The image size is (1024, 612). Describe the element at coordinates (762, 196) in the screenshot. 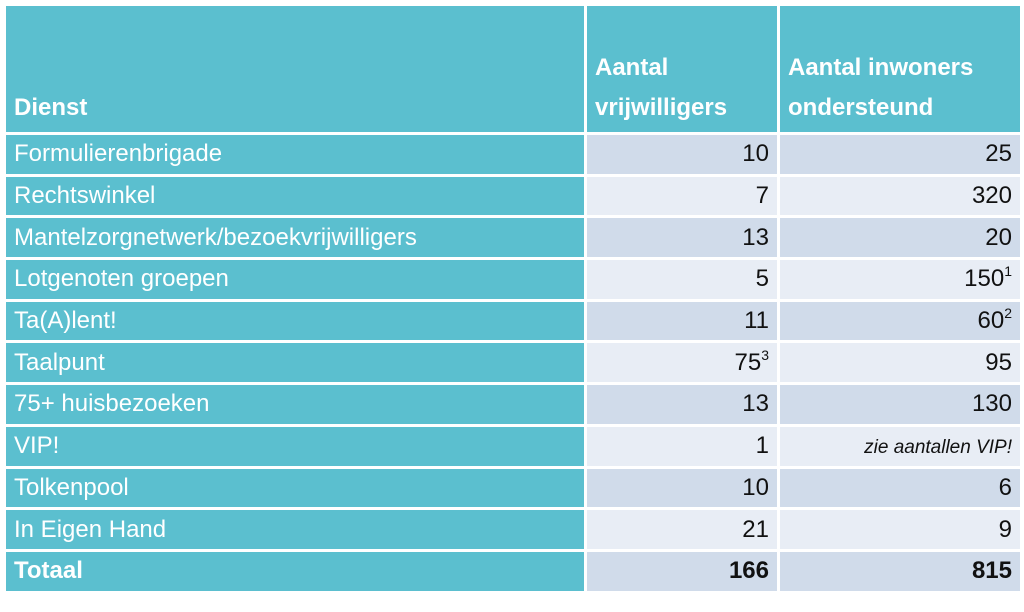

I see `cell-text: 7` at that location.